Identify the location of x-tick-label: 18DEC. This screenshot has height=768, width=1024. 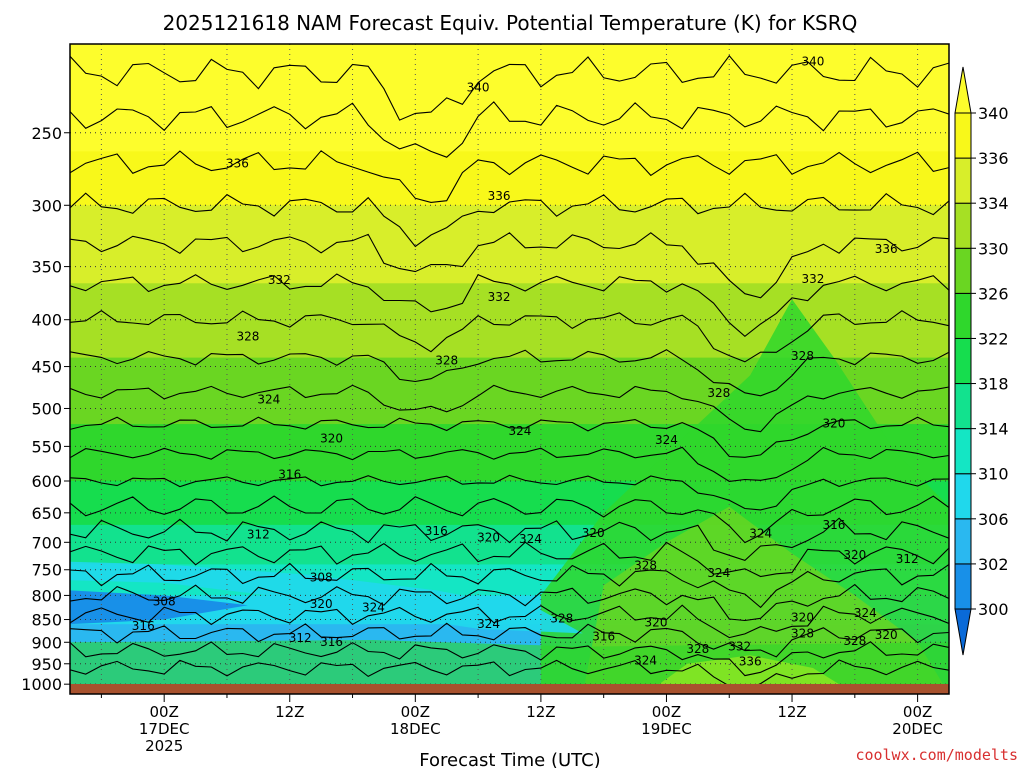
(415, 729).